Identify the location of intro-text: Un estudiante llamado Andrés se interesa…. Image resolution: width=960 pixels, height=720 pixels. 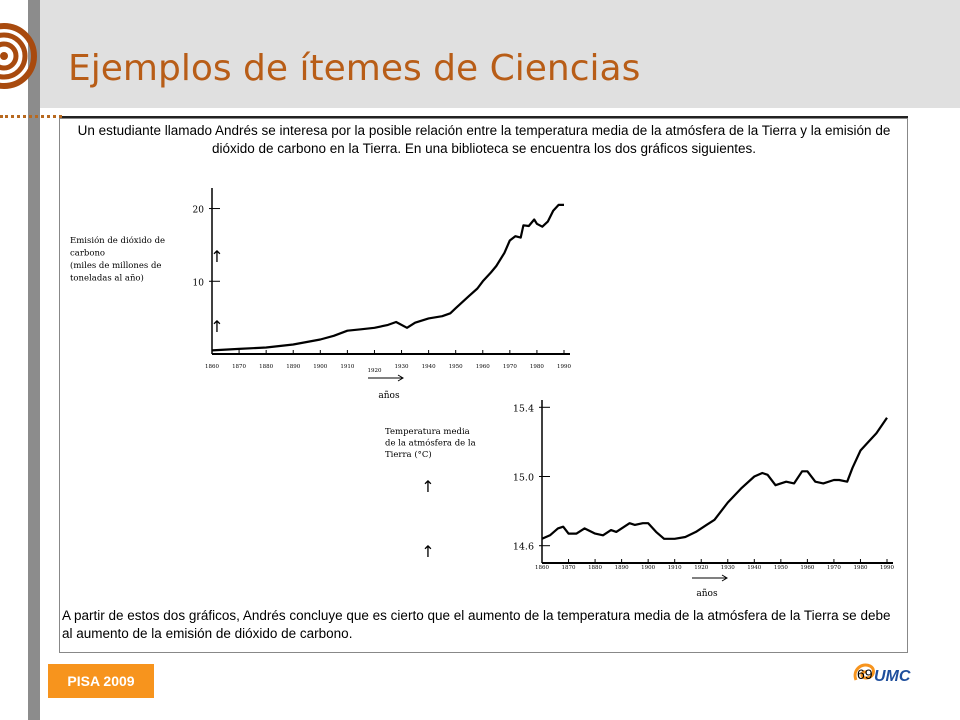
(484, 139).